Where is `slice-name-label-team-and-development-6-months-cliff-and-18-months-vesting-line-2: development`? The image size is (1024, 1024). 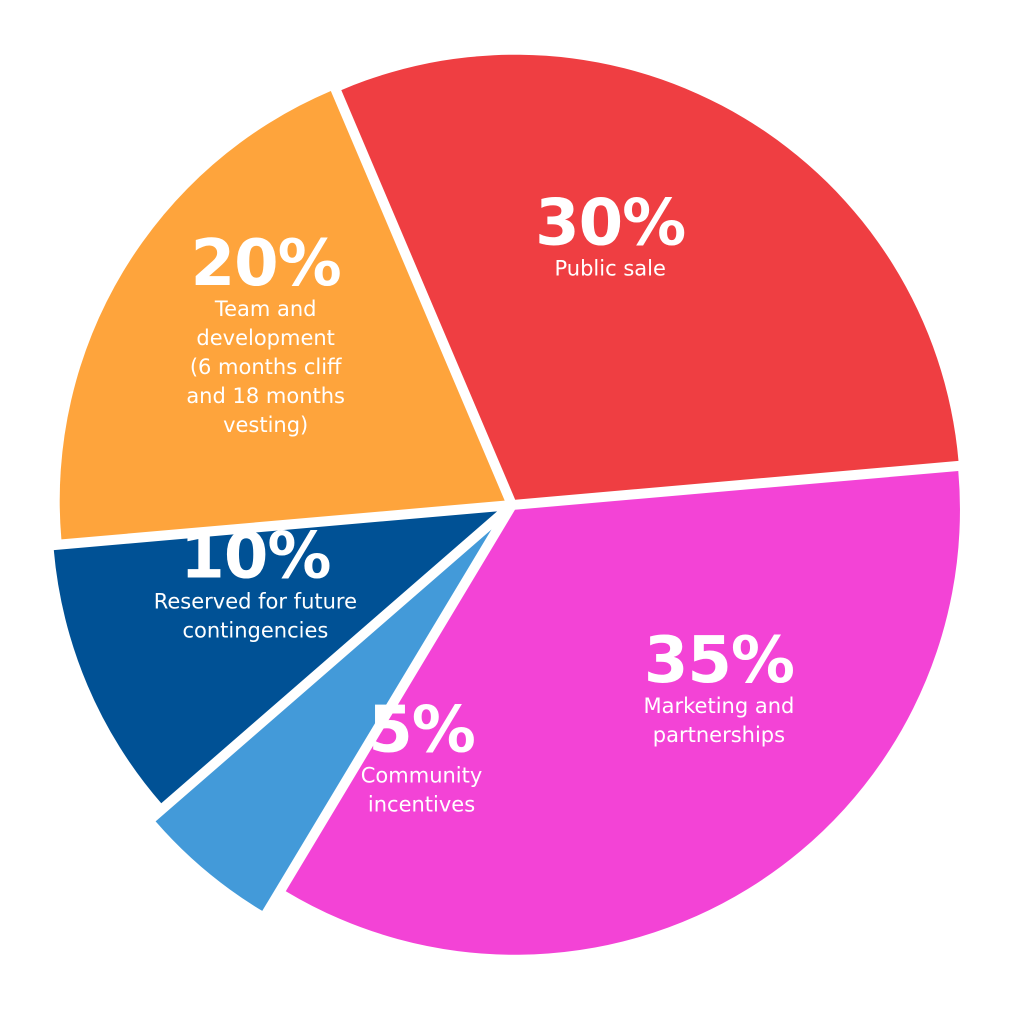 slice-name-label-team-and-development-6-months-cliff-and-18-months-vesting-line-2: development is located at coordinates (265, 338).